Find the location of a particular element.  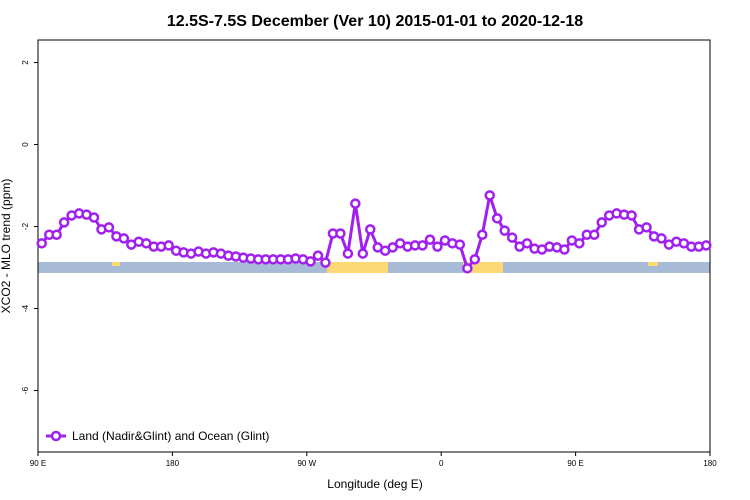

y-tick-label: -4 is located at coordinates (25, 308).